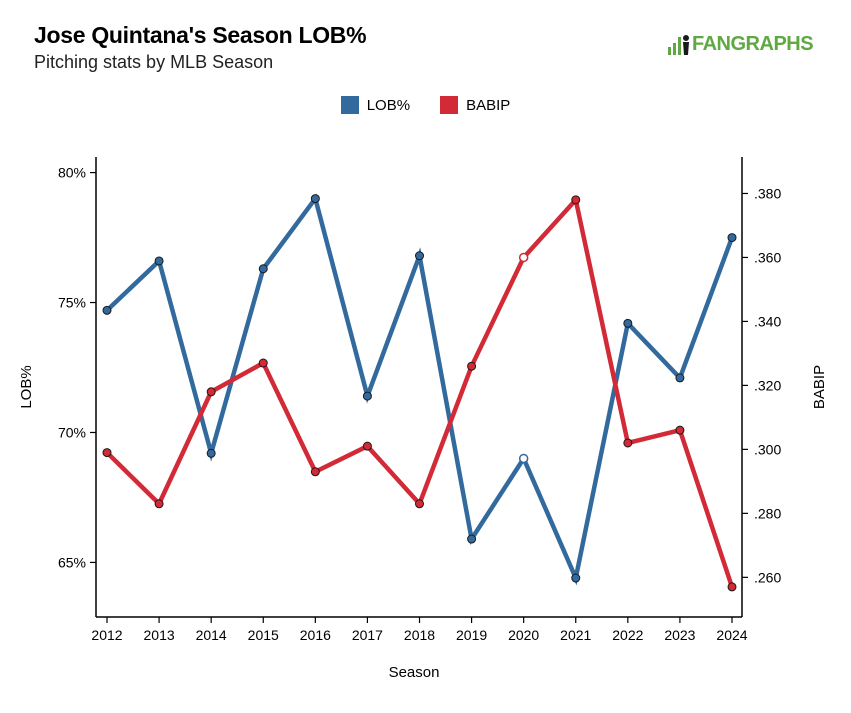  I want to click on chart-subtitle: Pitching stats by MLB Season, so click(154, 62).